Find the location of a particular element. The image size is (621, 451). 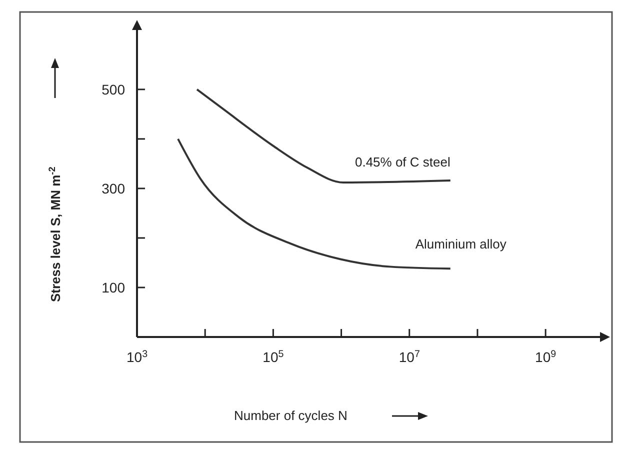

x-tick-label: 10$^{5}$ is located at coordinates (273, 356).